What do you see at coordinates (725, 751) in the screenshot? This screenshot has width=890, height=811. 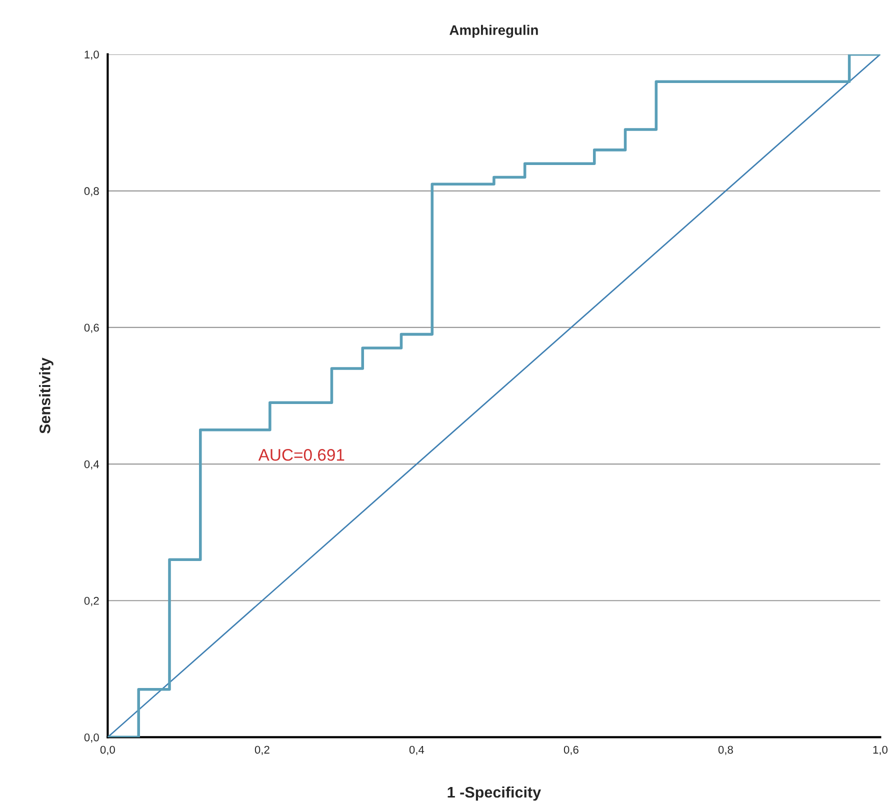 I see `x-tick-label: 0,8` at bounding box center [725, 751].